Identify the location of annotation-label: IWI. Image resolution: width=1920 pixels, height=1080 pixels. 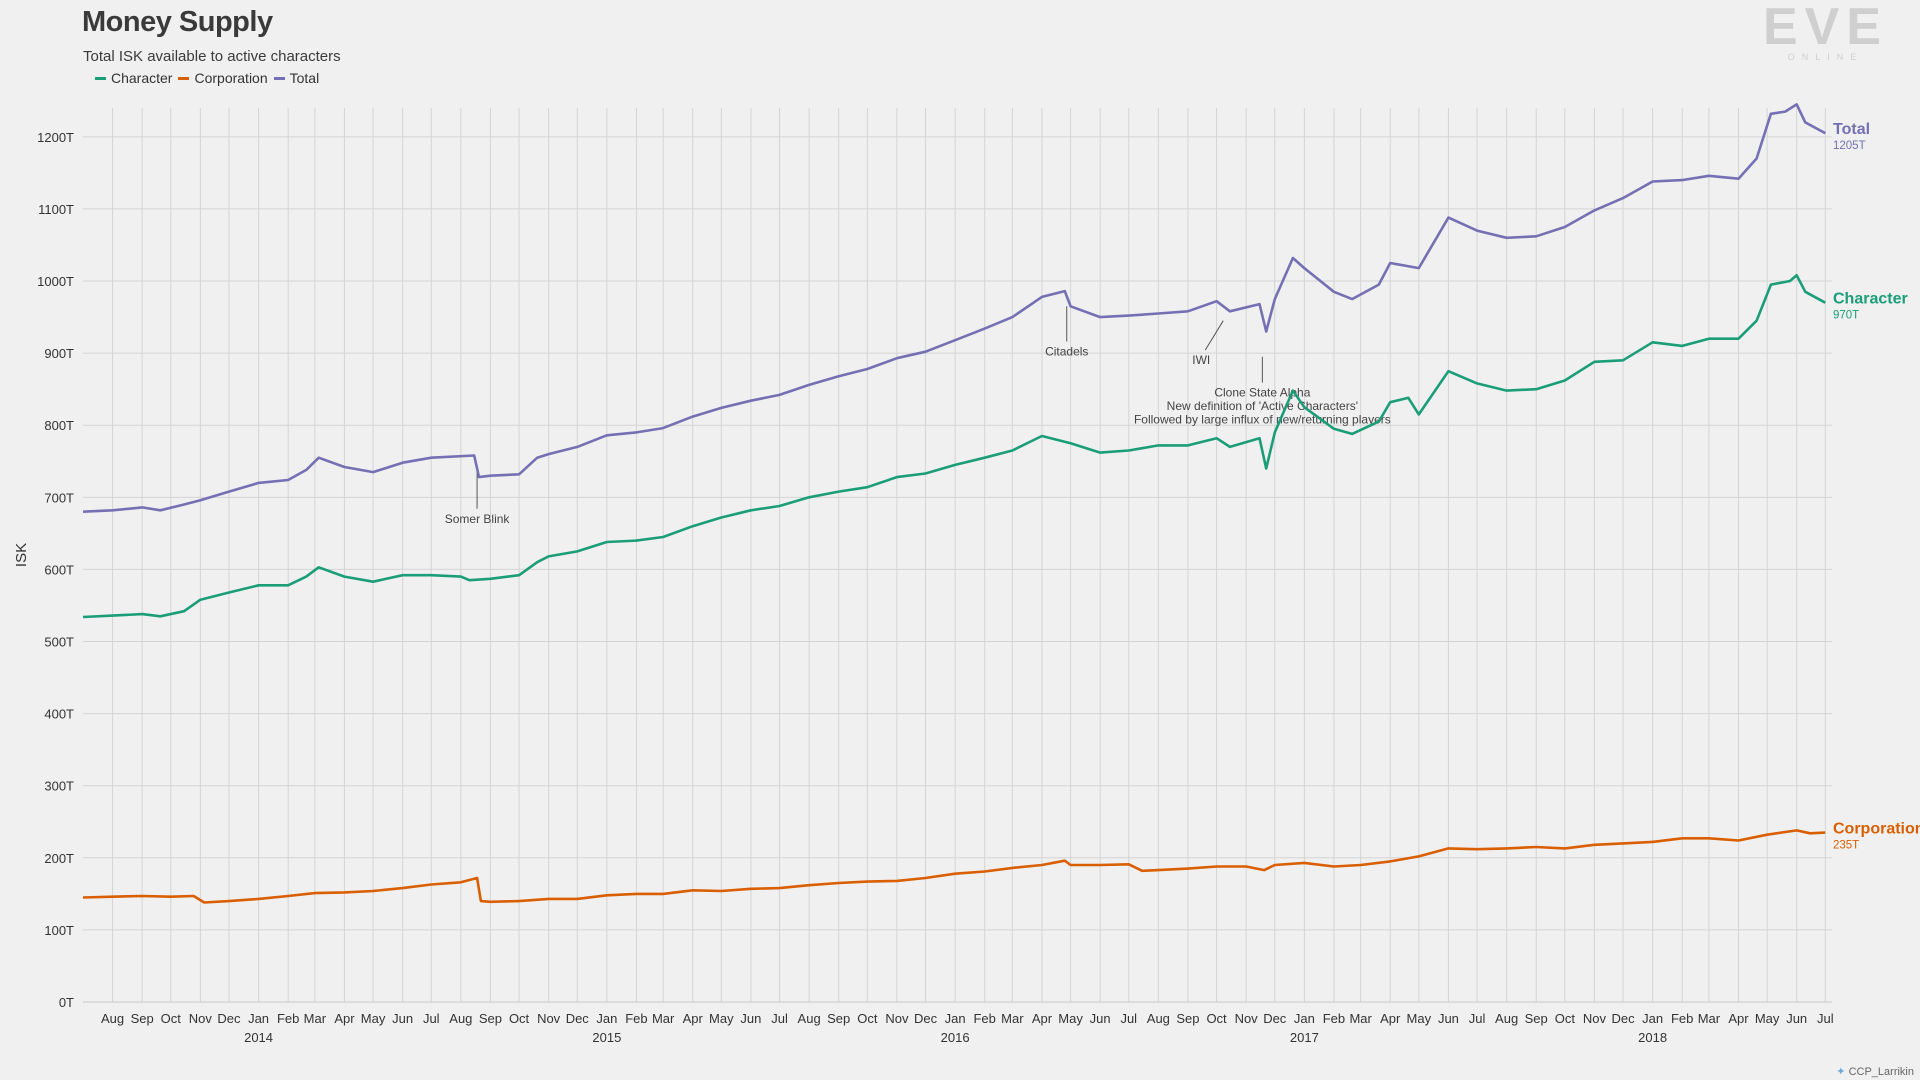
(1201, 360).